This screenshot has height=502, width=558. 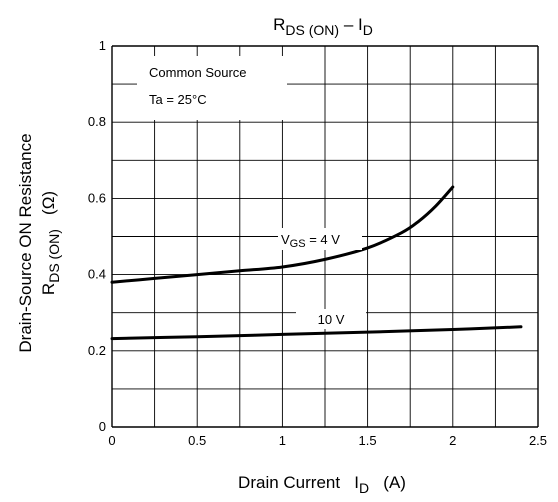 I want to click on y-axis-label-line1: Drain-Source ON Resistance, so click(x=25, y=242).